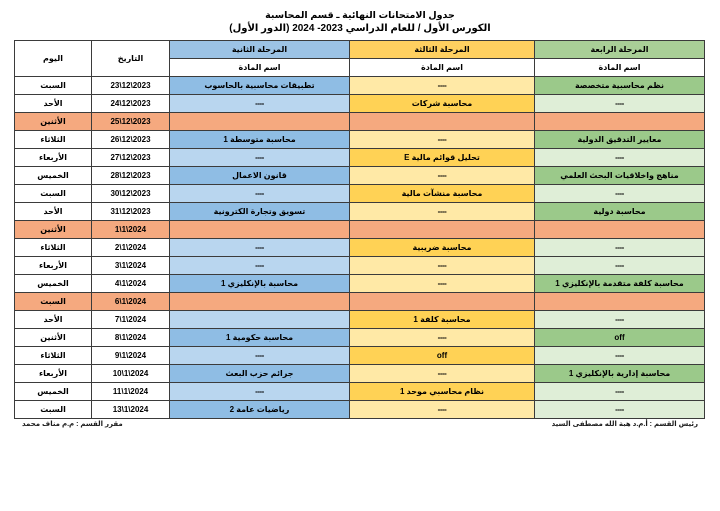 This screenshot has width=720, height=511. Describe the element at coordinates (130, 265) in the screenshot. I see `cell-date: 2024\1\3` at that location.